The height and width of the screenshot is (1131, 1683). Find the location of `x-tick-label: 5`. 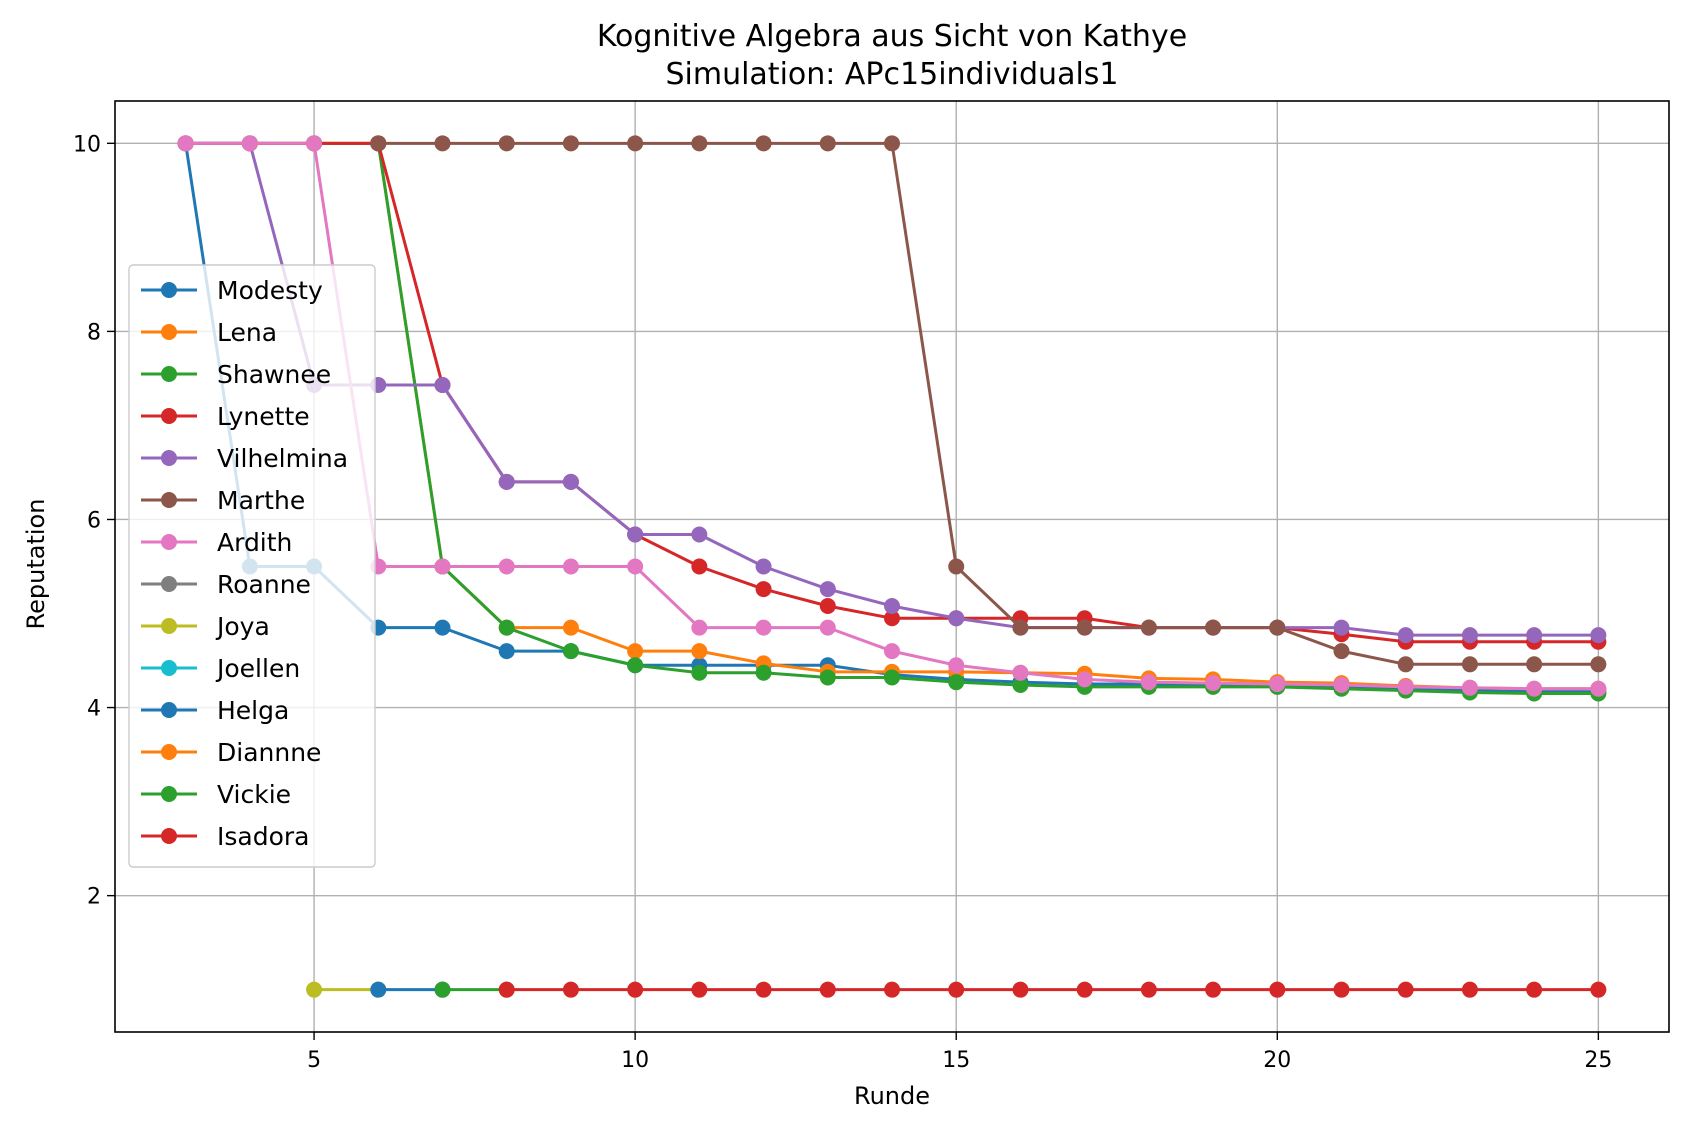

x-tick-label: 5 is located at coordinates (314, 1060).